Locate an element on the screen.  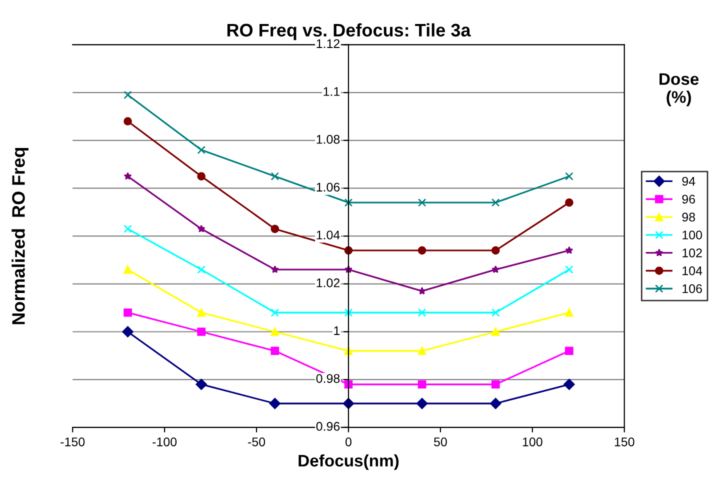
y-tick-label: 1.06 is located at coordinates (328, 187).